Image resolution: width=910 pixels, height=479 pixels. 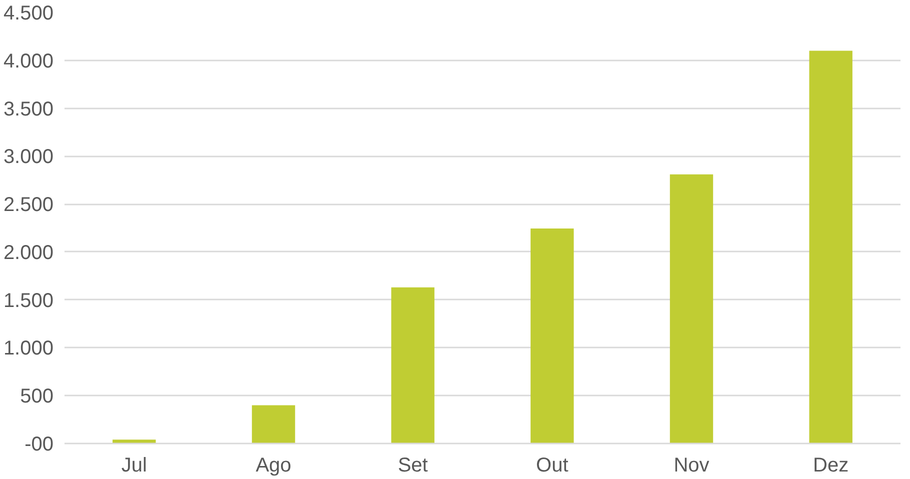 I want to click on y-tick-label: 4.500, so click(x=28, y=13).